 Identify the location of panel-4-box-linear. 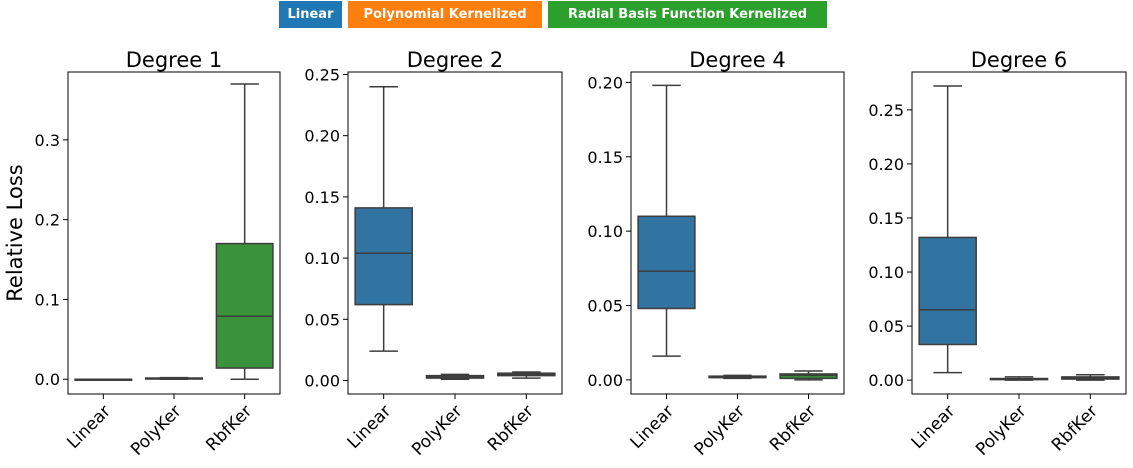
(947, 291).